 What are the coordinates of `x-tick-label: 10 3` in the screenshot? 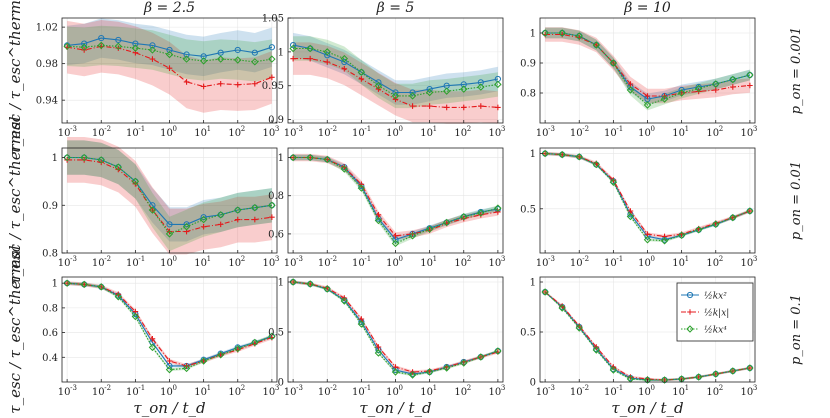 It's located at (497, 132).